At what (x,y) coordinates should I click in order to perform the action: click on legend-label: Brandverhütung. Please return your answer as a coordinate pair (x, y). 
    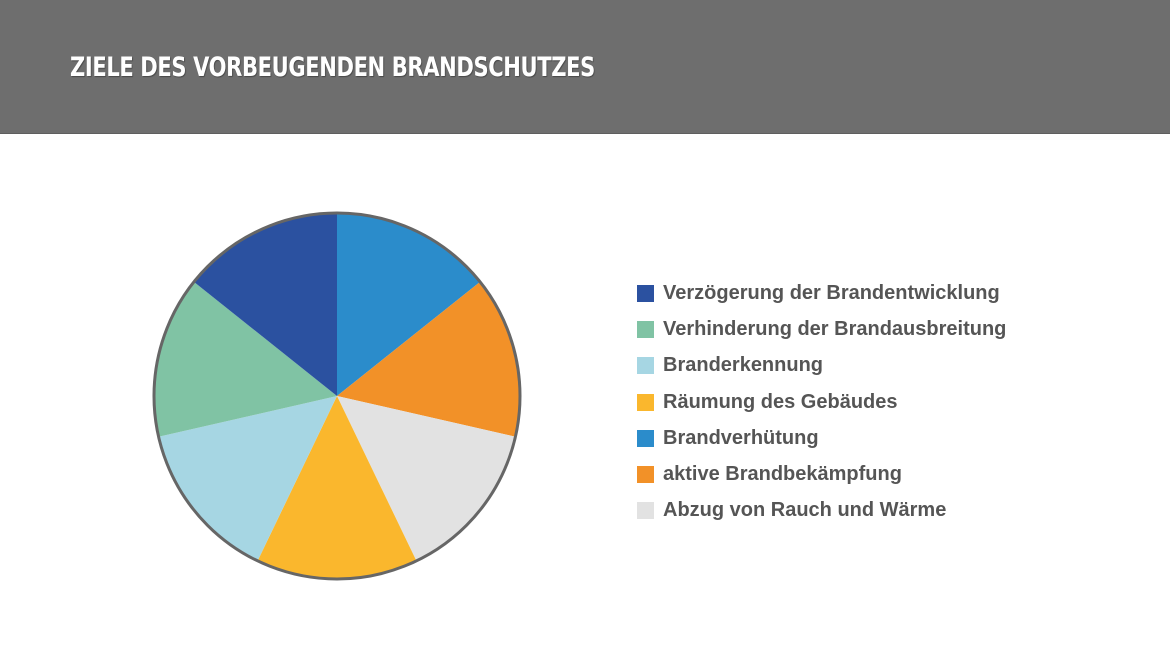
    Looking at the image, I should click on (741, 437).